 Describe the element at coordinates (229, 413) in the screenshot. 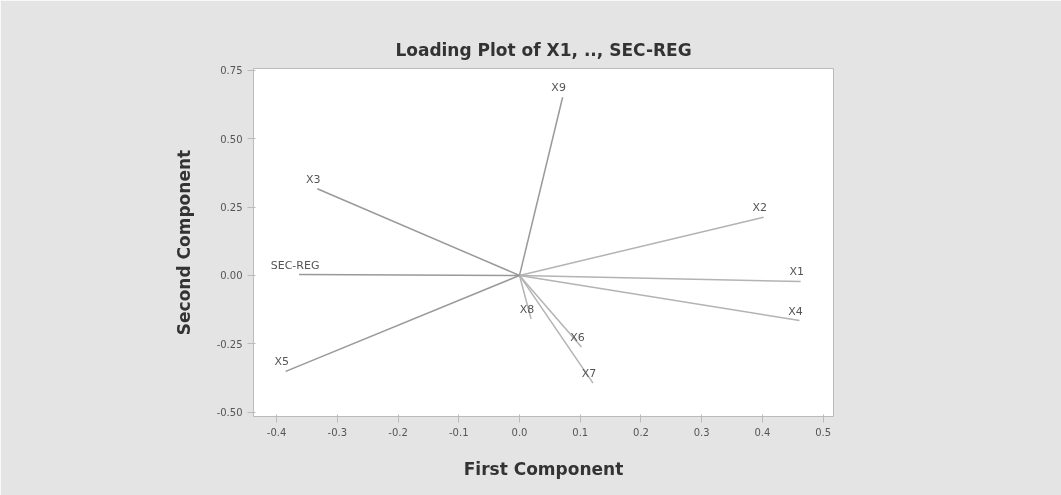

I see `y-tick-label: -0.50` at that location.